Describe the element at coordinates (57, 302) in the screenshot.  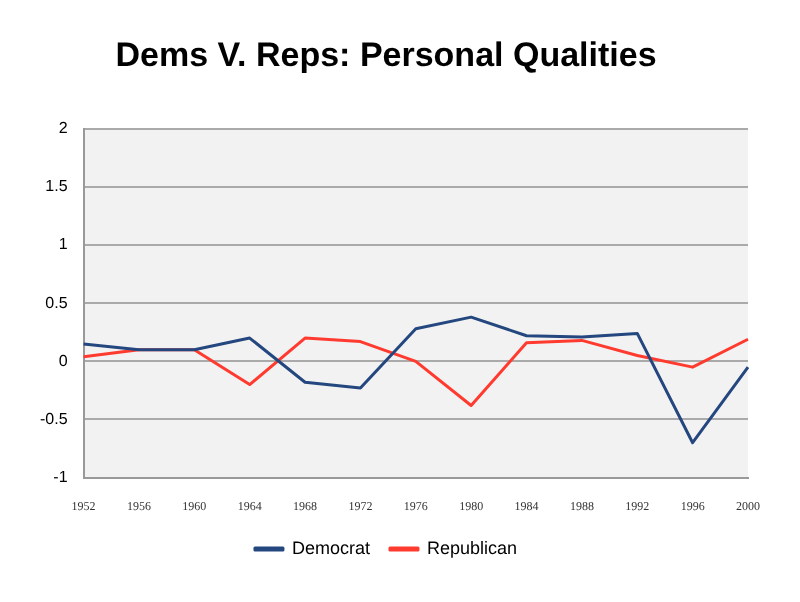
I see `y-tick-label: 0.5` at that location.